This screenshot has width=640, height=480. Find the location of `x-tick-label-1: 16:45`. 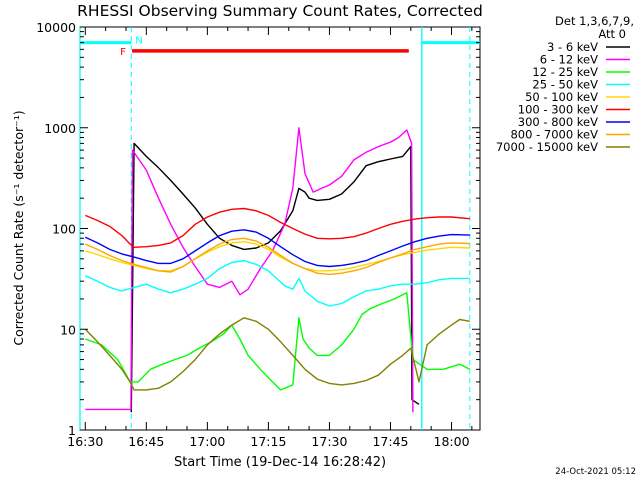

x-tick-label-1: 16:45 is located at coordinates (146, 441).